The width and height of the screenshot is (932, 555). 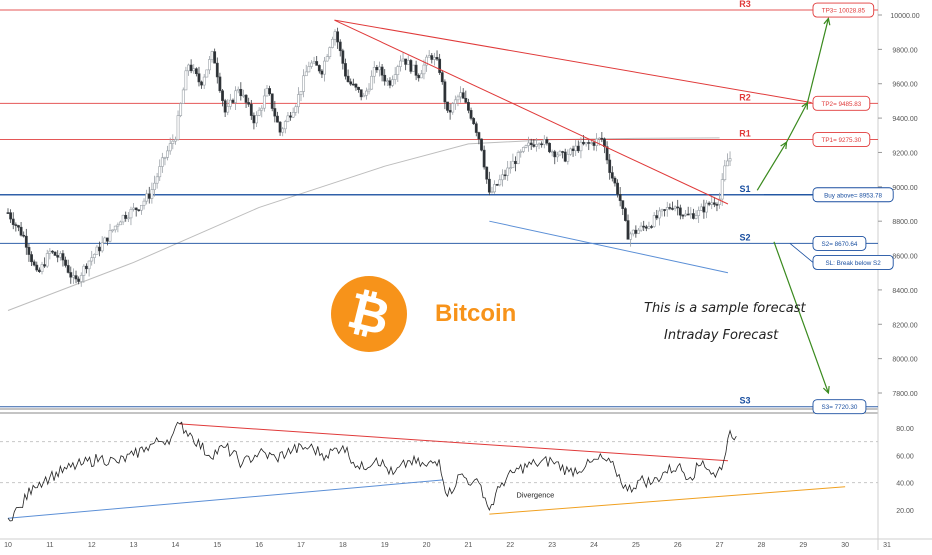 I want to click on time-tick-label: 15, so click(x=217, y=545).